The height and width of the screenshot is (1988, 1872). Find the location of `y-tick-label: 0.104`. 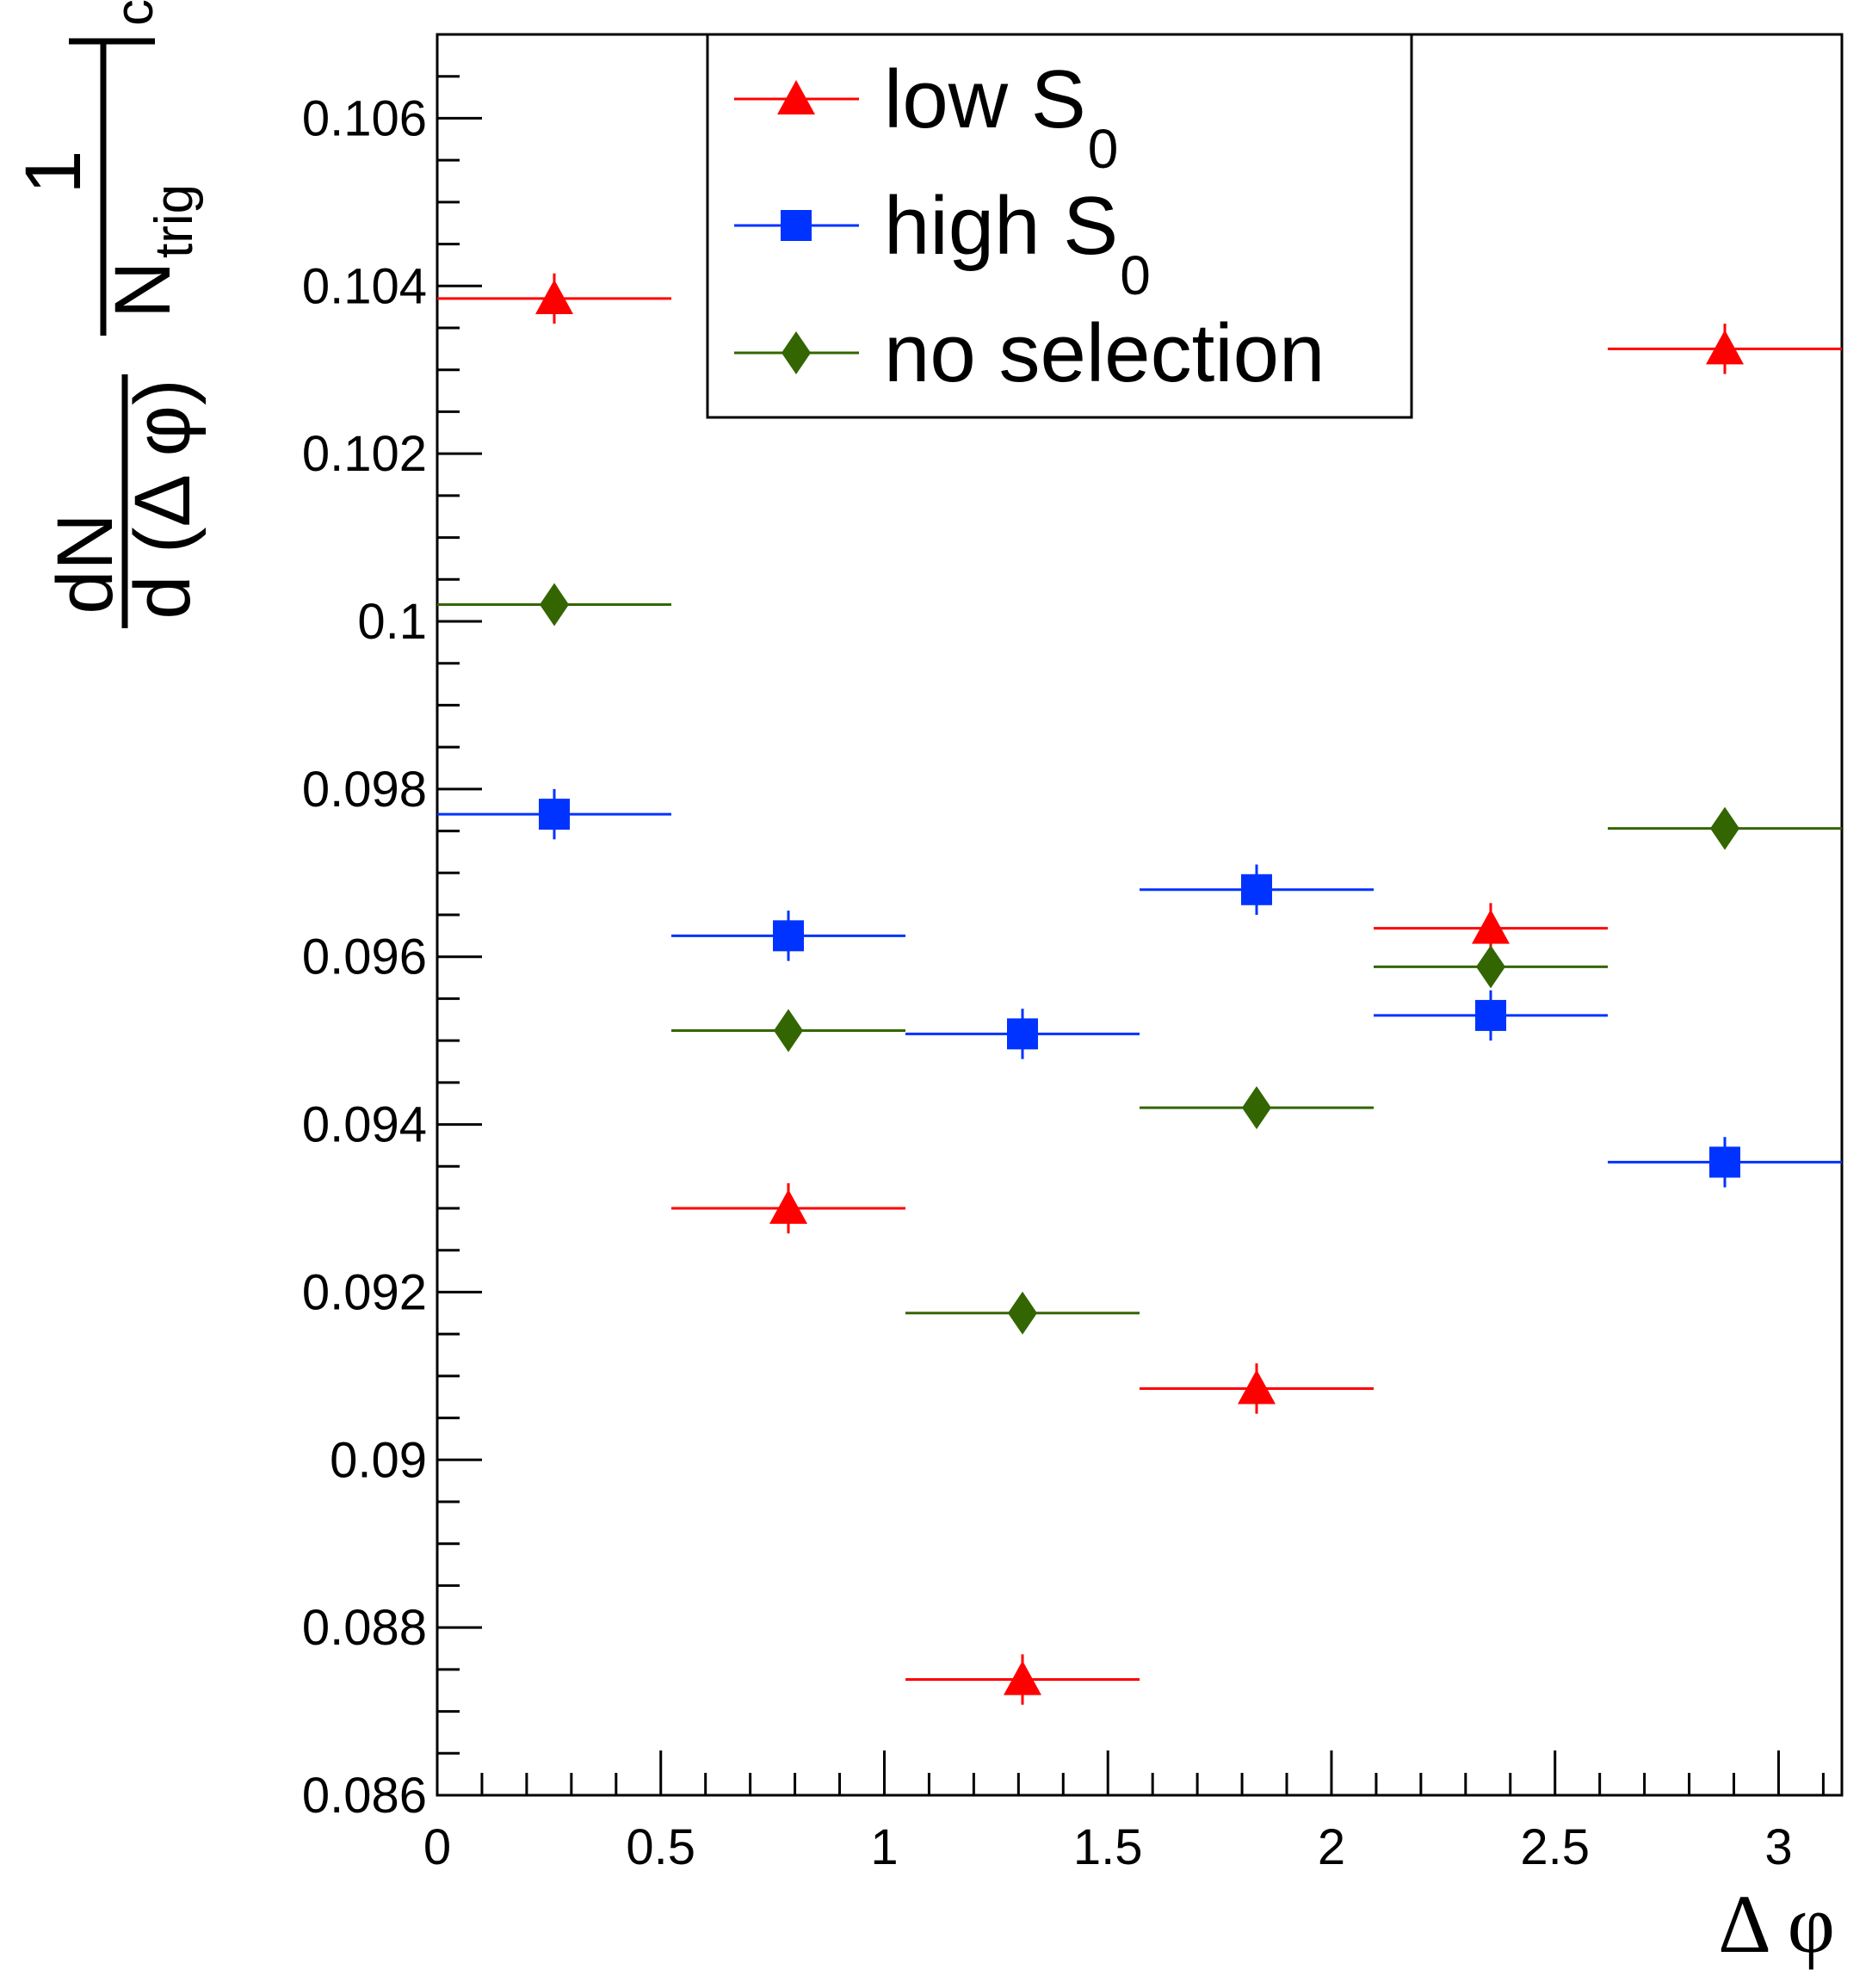

y-tick-label: 0.104 is located at coordinates (365, 286).